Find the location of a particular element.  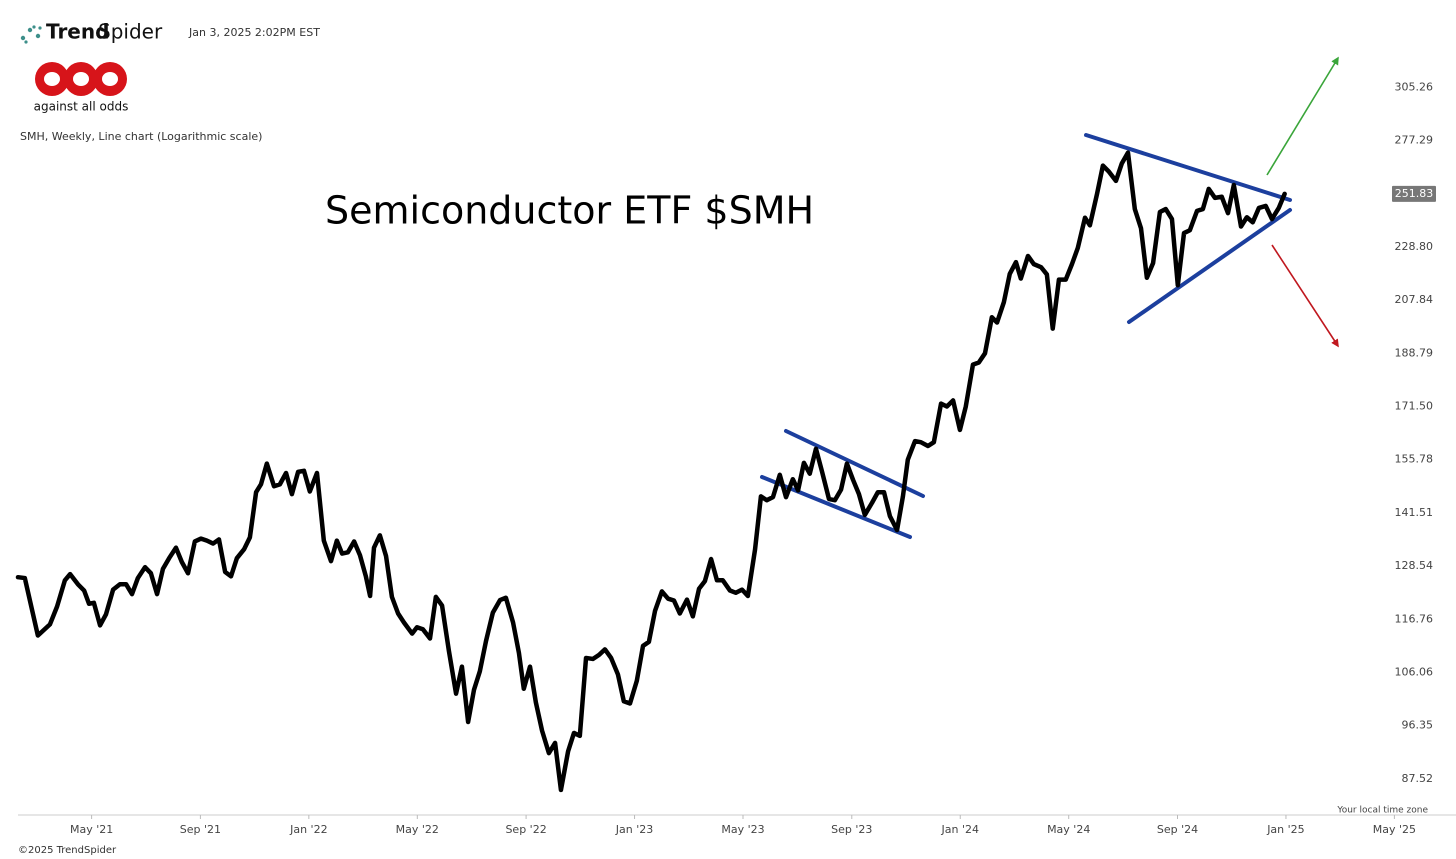

x-tick-label: May '21 is located at coordinates (91, 829).